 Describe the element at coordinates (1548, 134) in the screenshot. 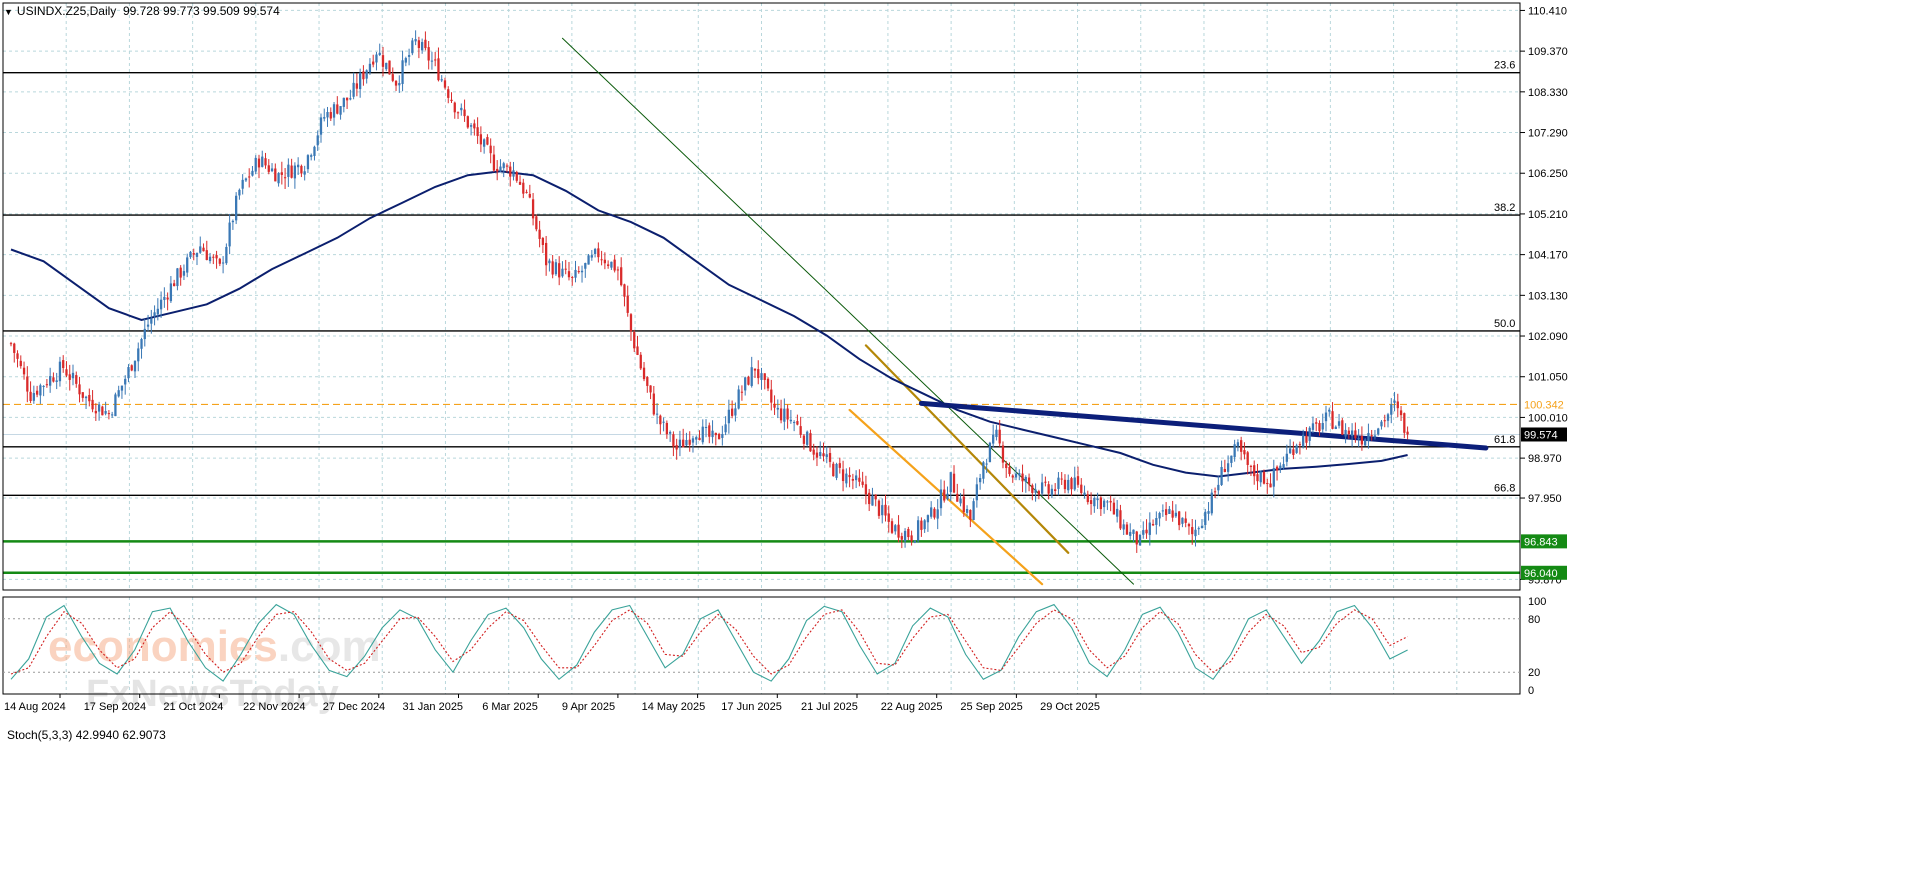

I see `price-tick-label: 107.290` at that location.